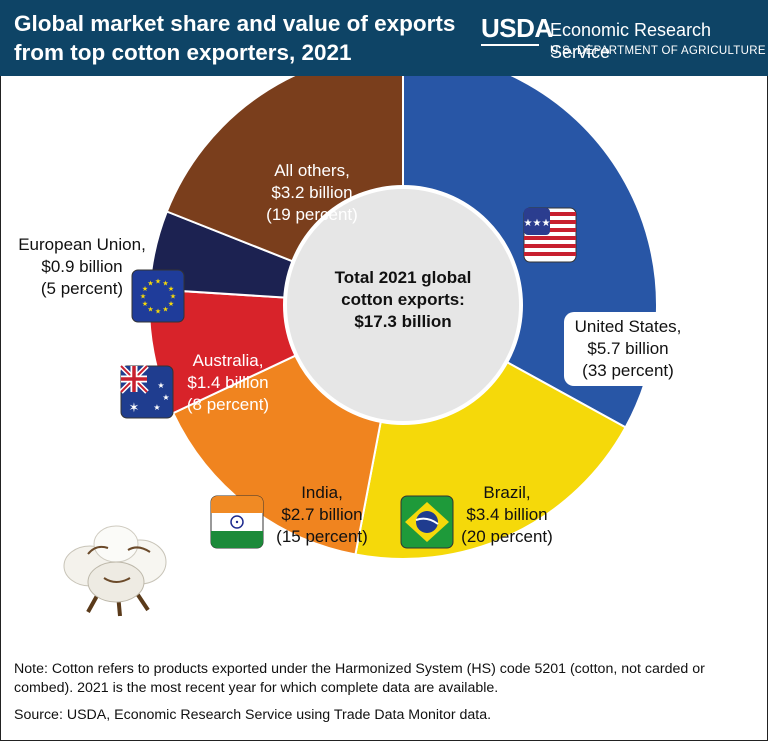 This screenshot has width=768, height=741. I want to click on donut-center, so click(403, 305).